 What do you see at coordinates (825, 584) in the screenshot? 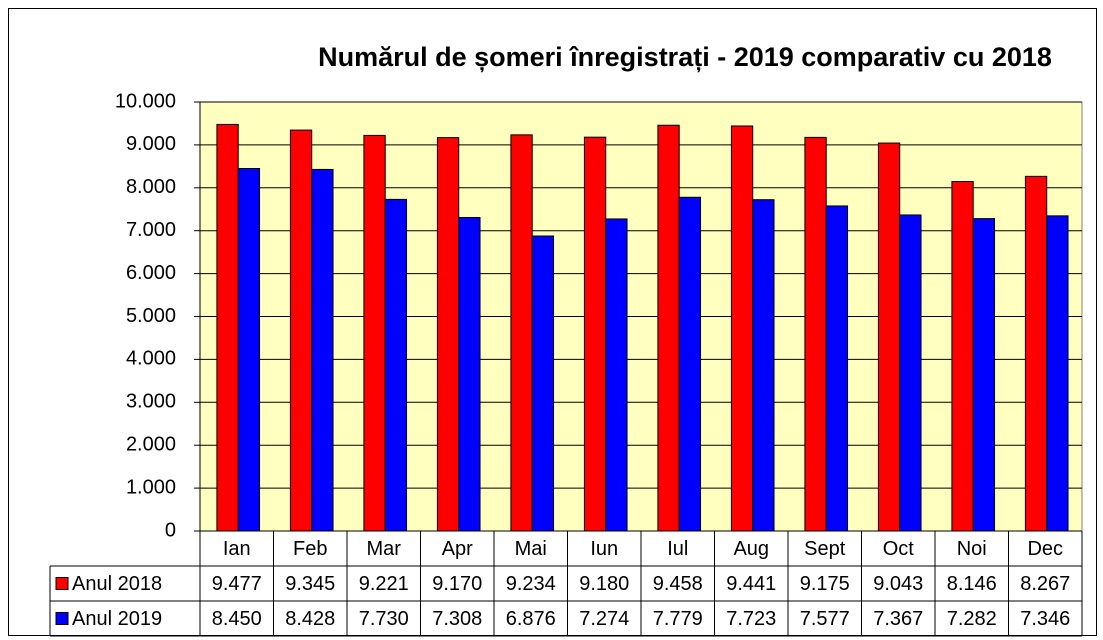
I see `table-value: 9.175` at bounding box center [825, 584].